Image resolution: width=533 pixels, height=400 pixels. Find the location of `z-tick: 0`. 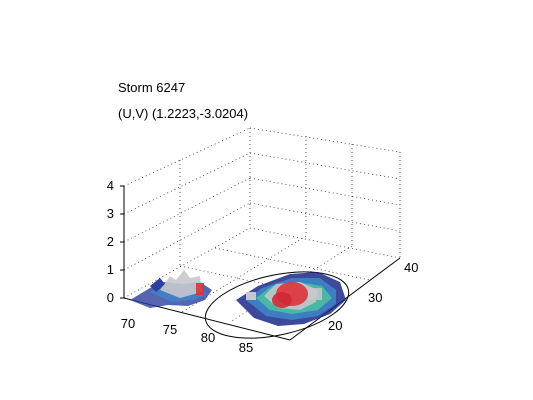

z-tick: 0 is located at coordinates (110, 297).